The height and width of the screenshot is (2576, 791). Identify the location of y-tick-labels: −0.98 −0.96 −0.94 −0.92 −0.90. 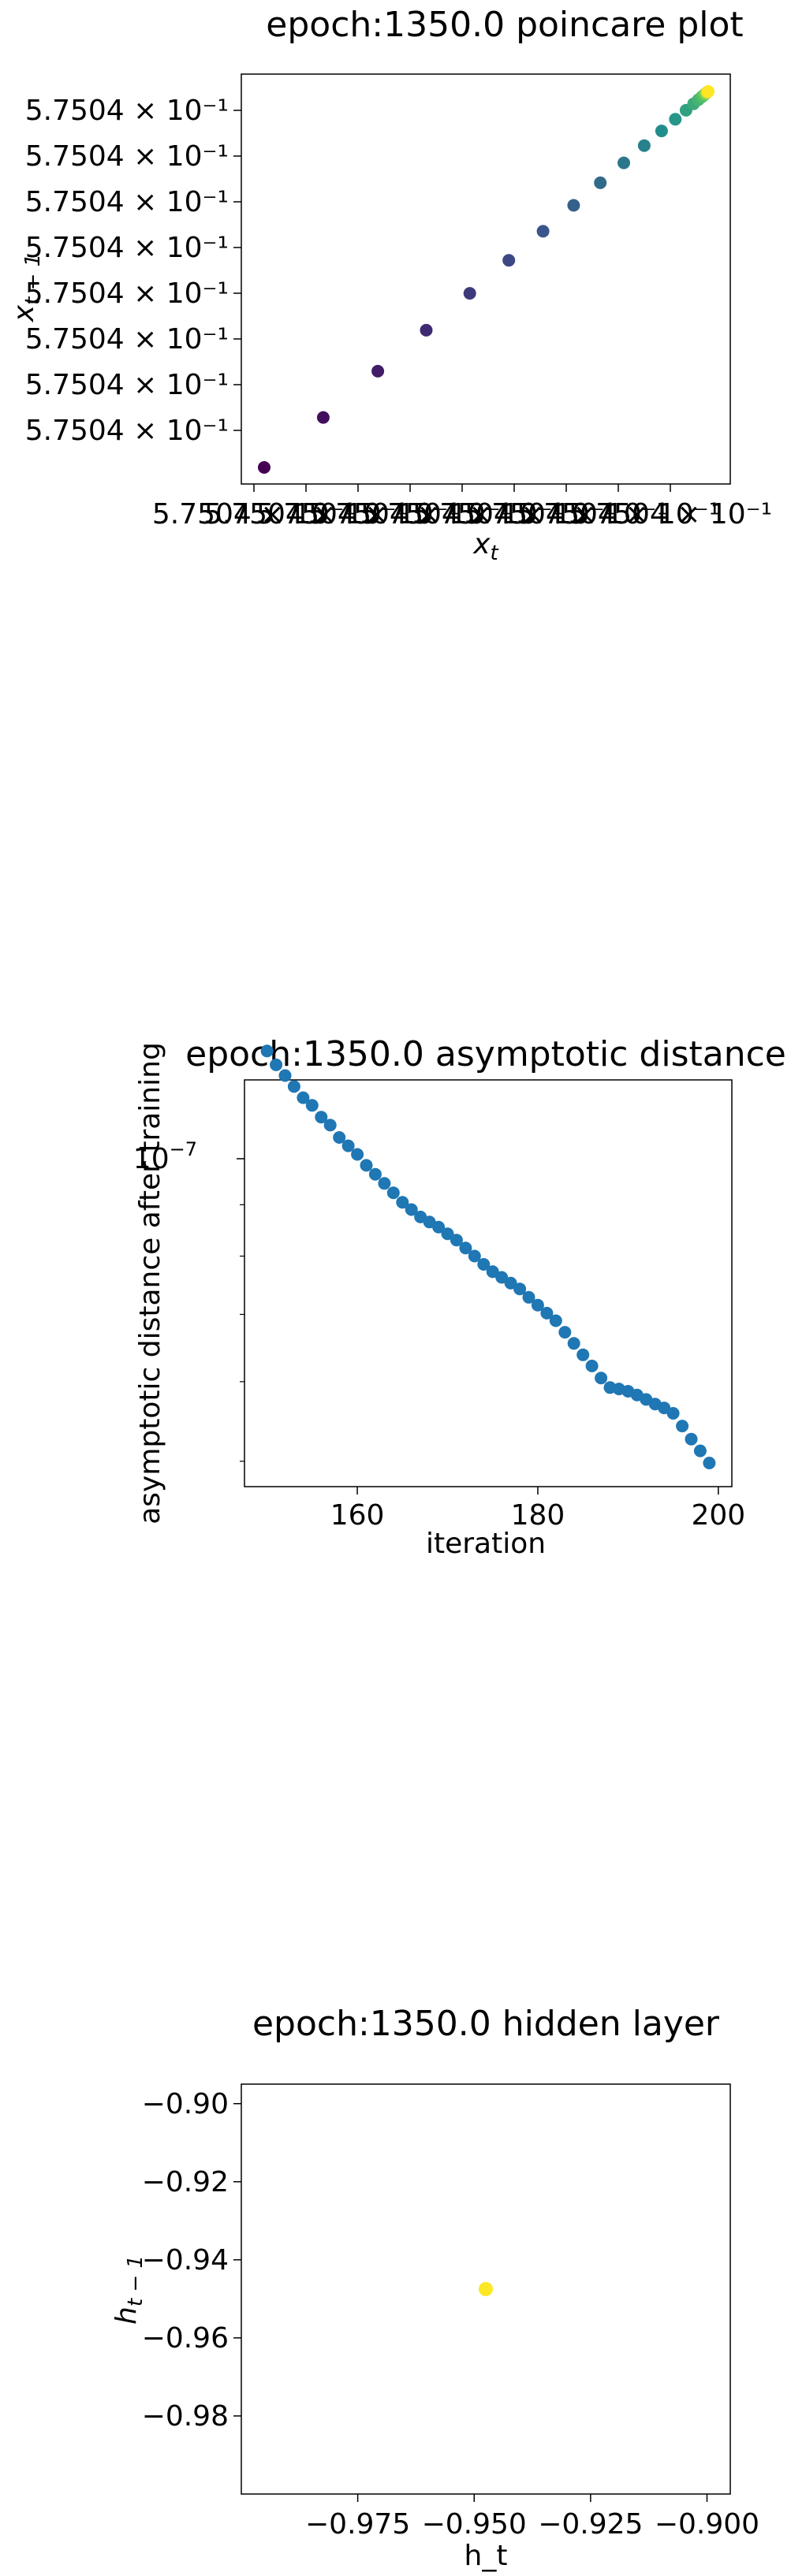
(191, 2260).